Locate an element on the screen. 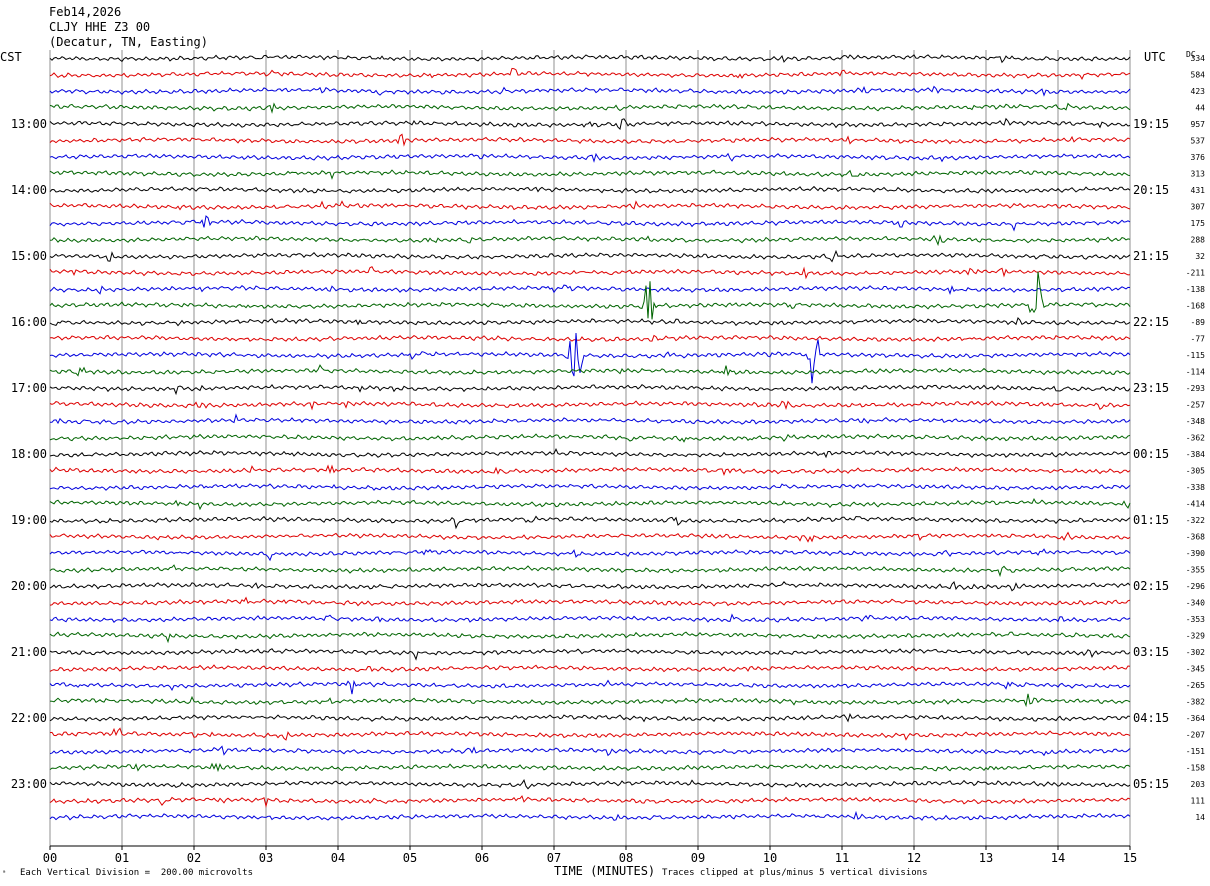  dc-offset-label: 423 is located at coordinates (1198, 91).